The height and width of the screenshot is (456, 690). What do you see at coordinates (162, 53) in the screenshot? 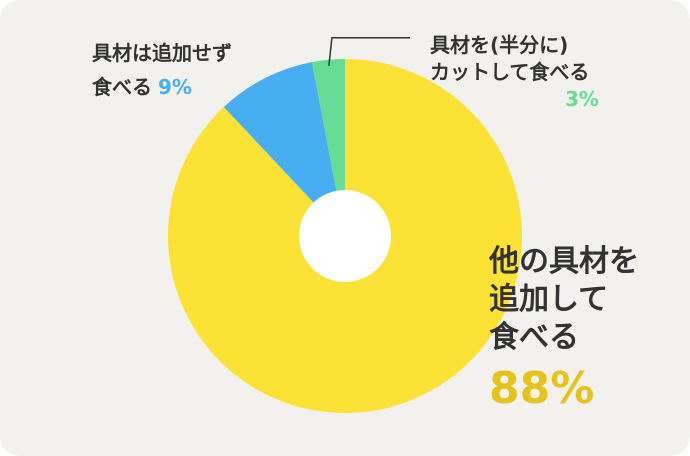
I see `label-no-extra-line-1: 具材は追加せず` at bounding box center [162, 53].